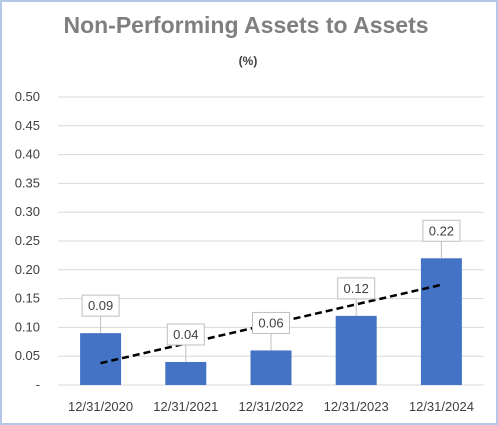 The width and height of the screenshot is (498, 425). I want to click on x-tick-label: 12/31/2020, so click(100, 406).